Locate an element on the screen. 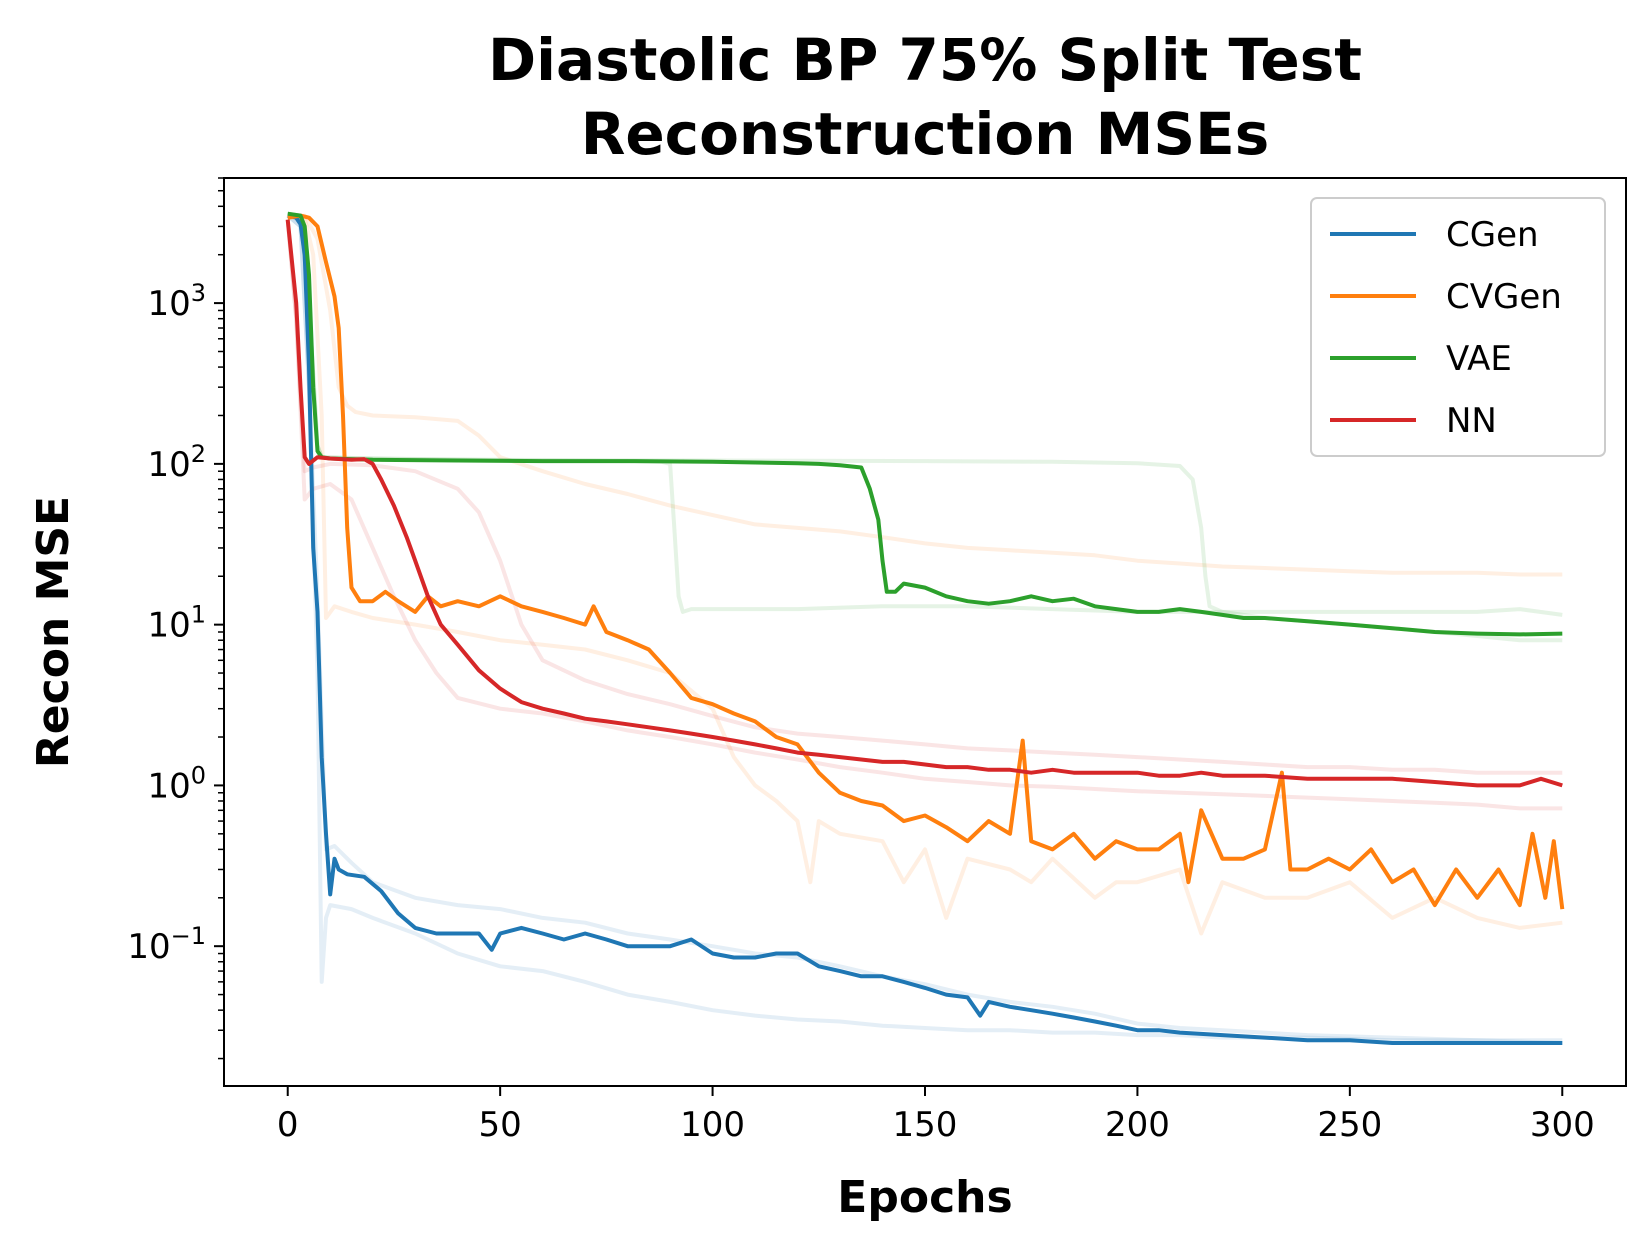 This screenshot has height=1252, width=1648. x-axis: 0 50 100 150 200 250 300 is located at coordinates (936, 1115).